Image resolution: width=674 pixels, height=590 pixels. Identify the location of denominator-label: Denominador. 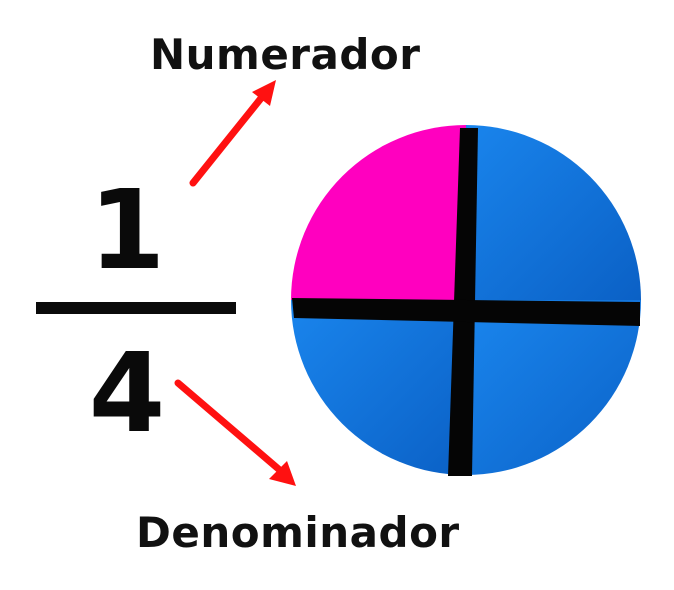
(298, 532).